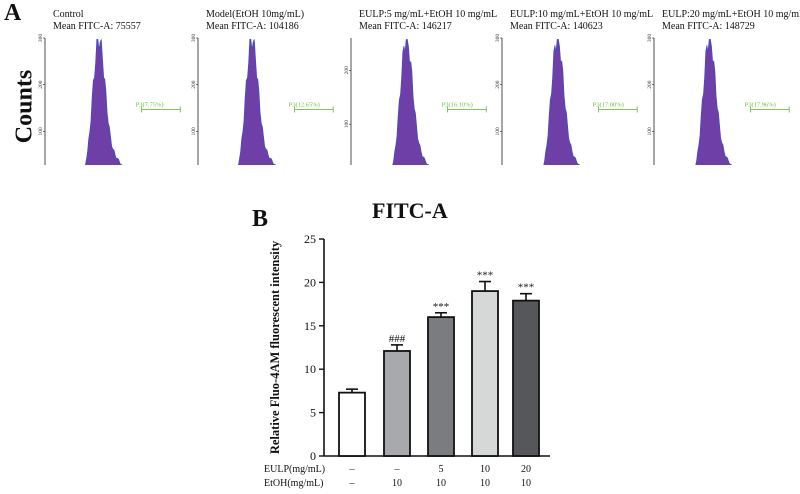 This screenshot has width=800, height=494. What do you see at coordinates (68, 14) in the screenshot?
I see `histogram-title: Control` at bounding box center [68, 14].